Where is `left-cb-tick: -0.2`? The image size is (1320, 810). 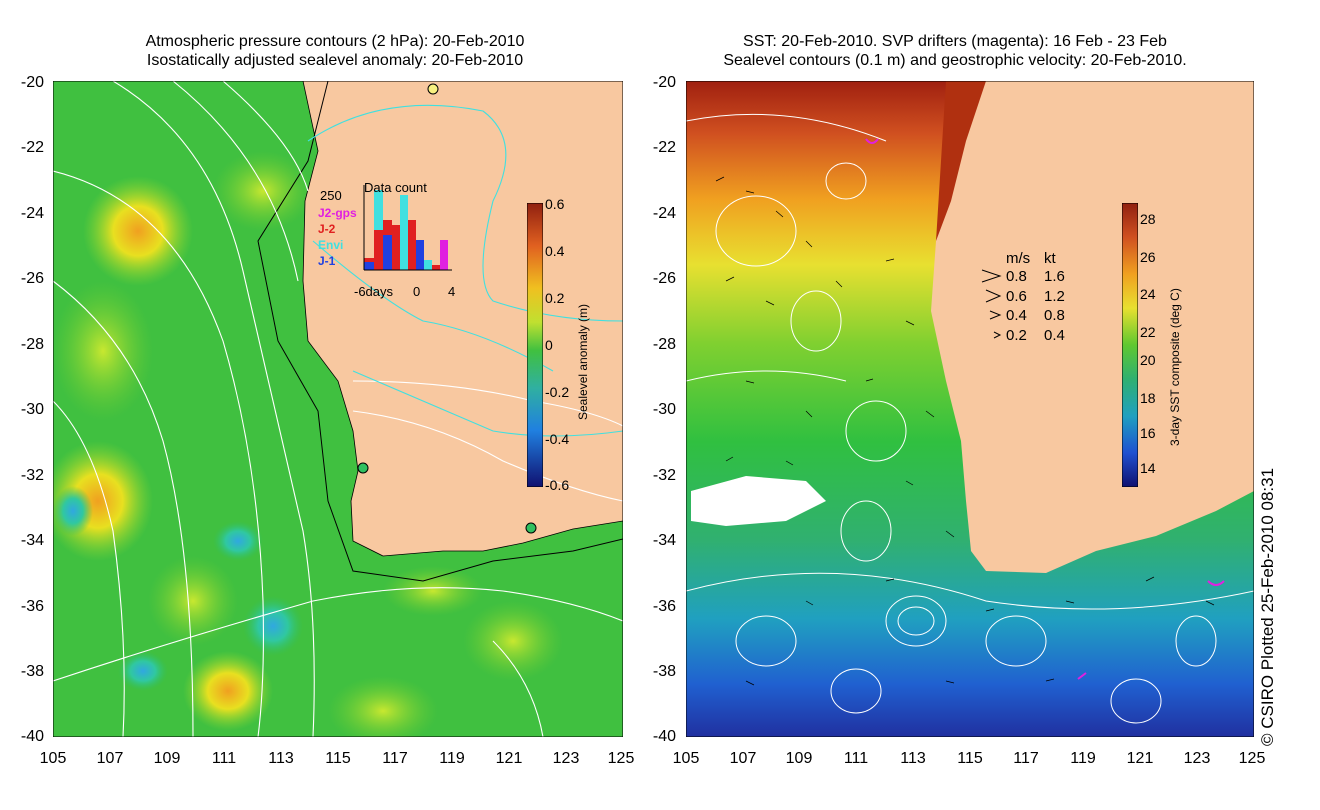
left-cb-tick: -0.2 is located at coordinates (557, 392).